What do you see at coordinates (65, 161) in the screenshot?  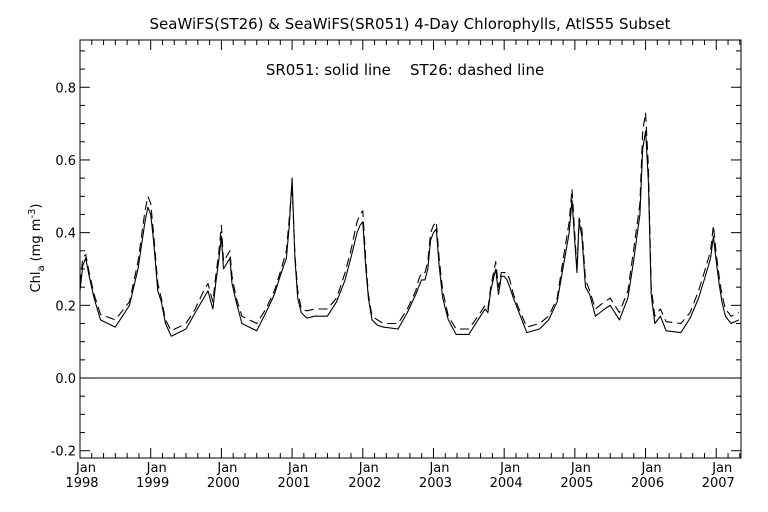 I see `y-tick-label: 0.6` at bounding box center [65, 161].